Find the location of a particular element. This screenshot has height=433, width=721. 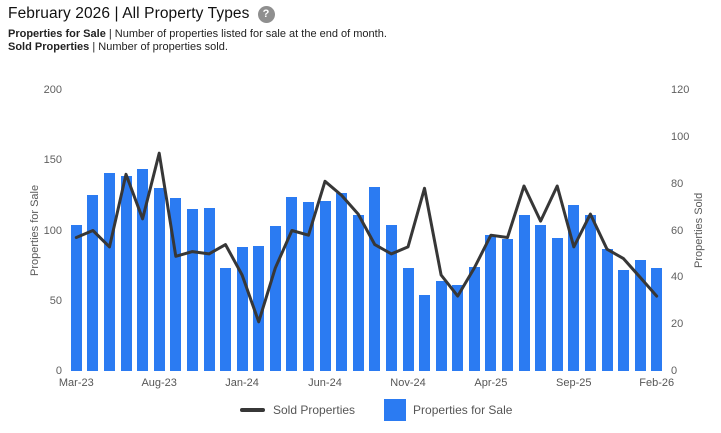

x-axis-tick-Jan-24: Jan-24 is located at coordinates (242, 383).